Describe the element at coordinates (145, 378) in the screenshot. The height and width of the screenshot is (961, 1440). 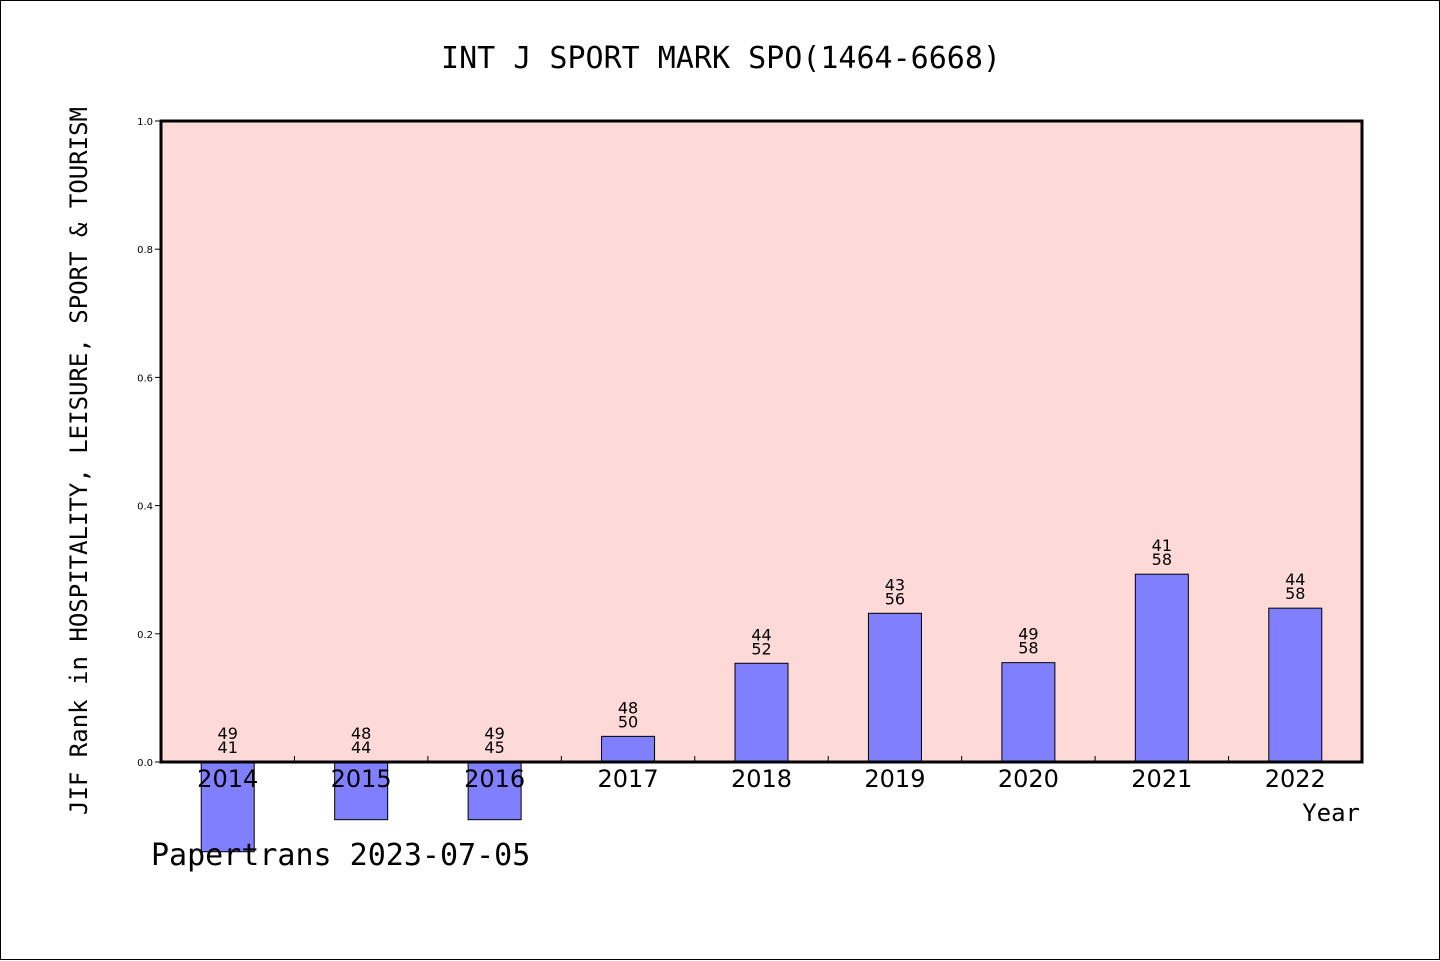
I see `y-tick-label: 0.6` at that location.